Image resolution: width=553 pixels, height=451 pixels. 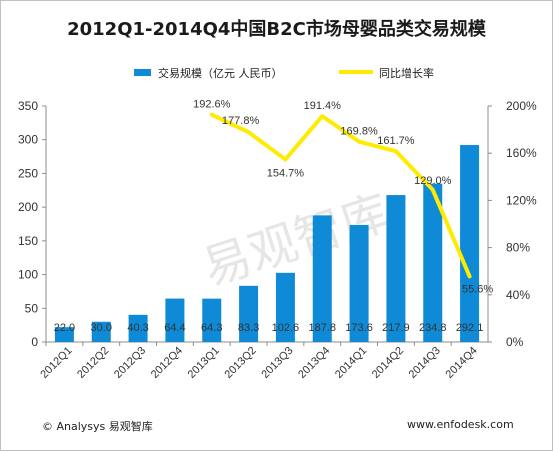 I want to click on y-left-tick-label: 200, so click(x=28, y=207).